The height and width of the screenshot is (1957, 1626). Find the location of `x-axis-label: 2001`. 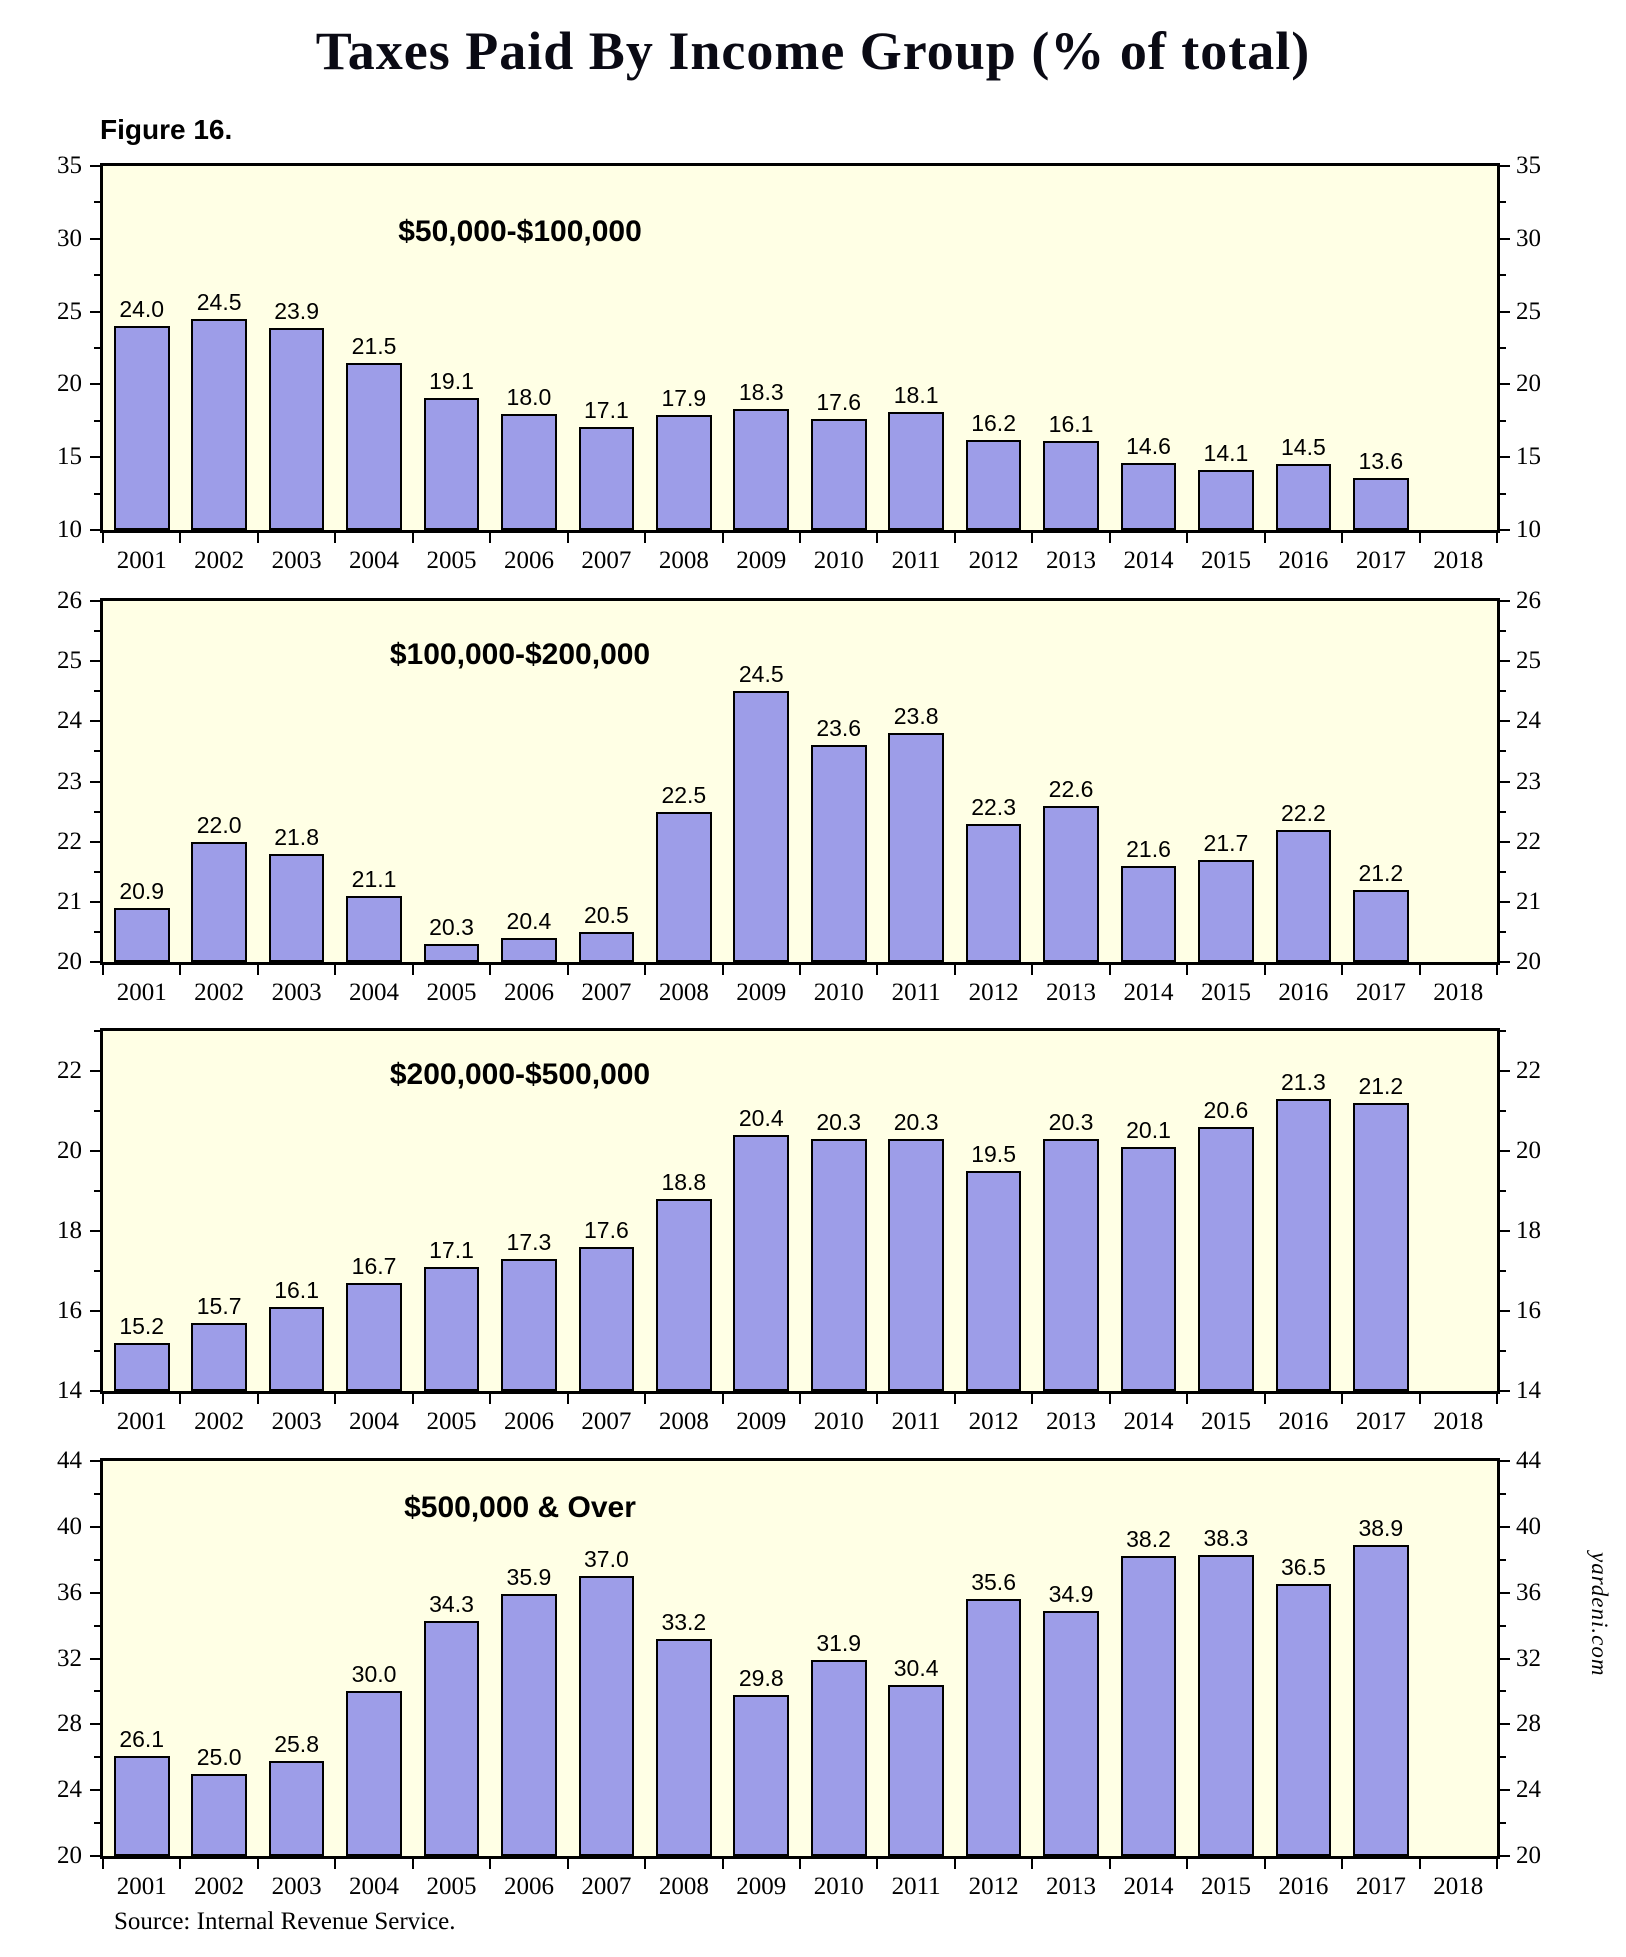

x-axis-label: 2001 is located at coordinates (141, 992).